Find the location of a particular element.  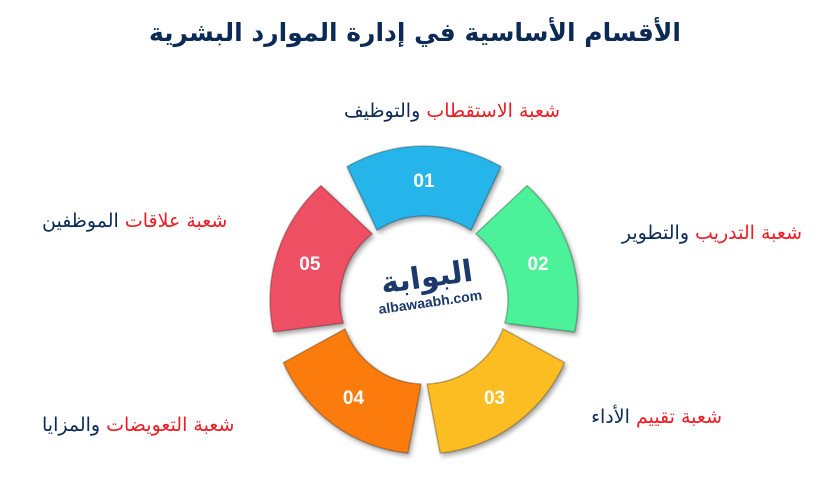

label-red: شعبة تقييم is located at coordinates (678, 417).